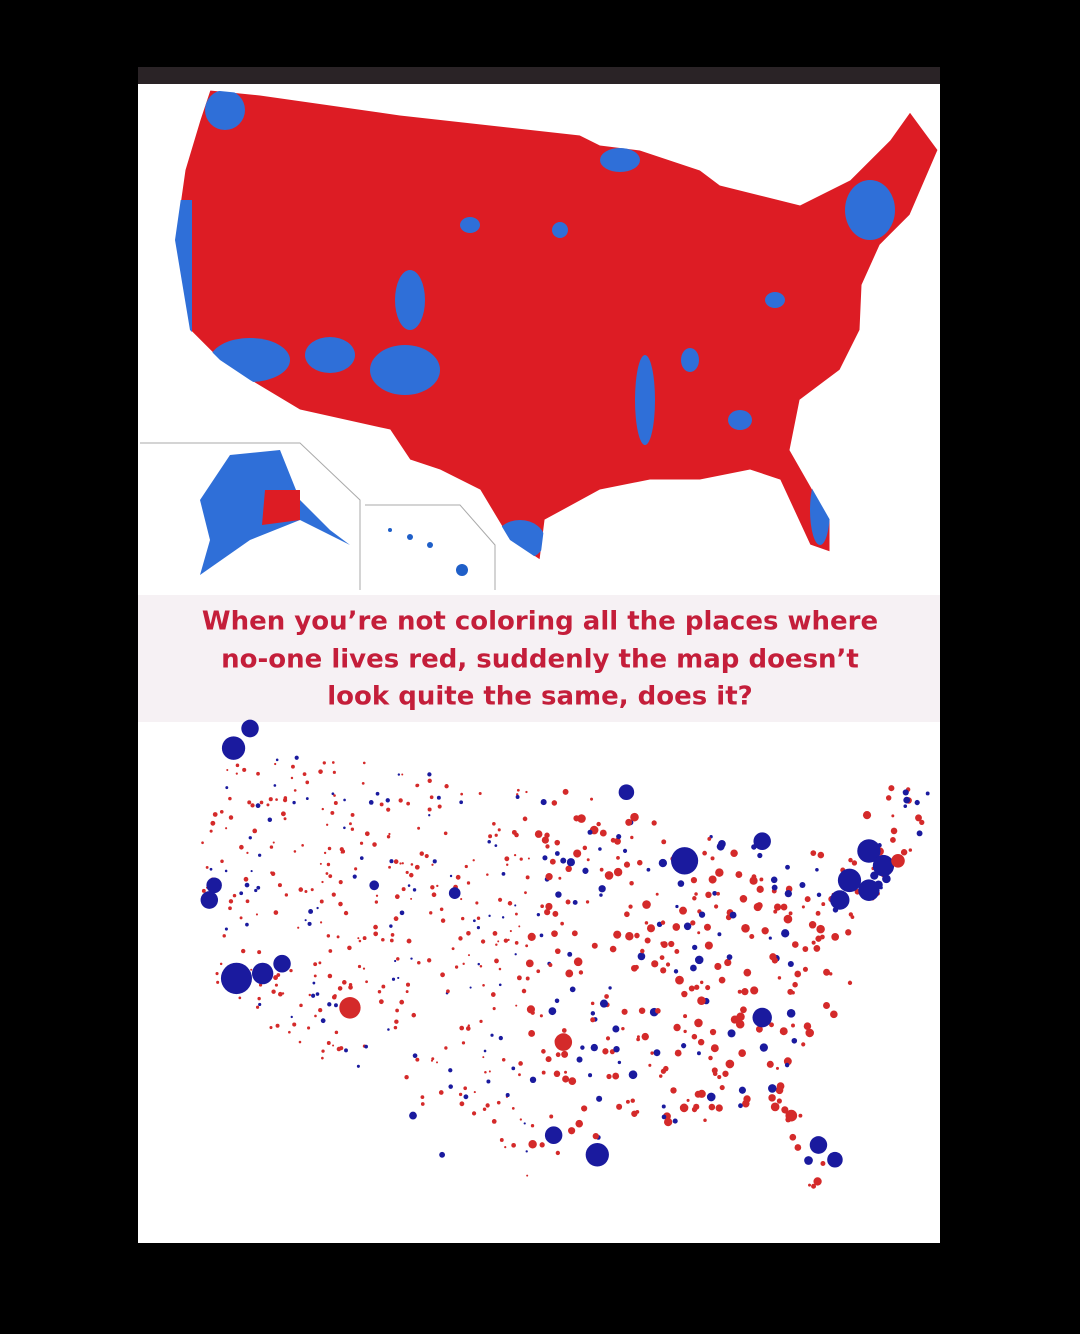 This screenshot has height=1334, width=1080. Describe the element at coordinates (539, 658) in the screenshot. I see `caption-band` at that location.